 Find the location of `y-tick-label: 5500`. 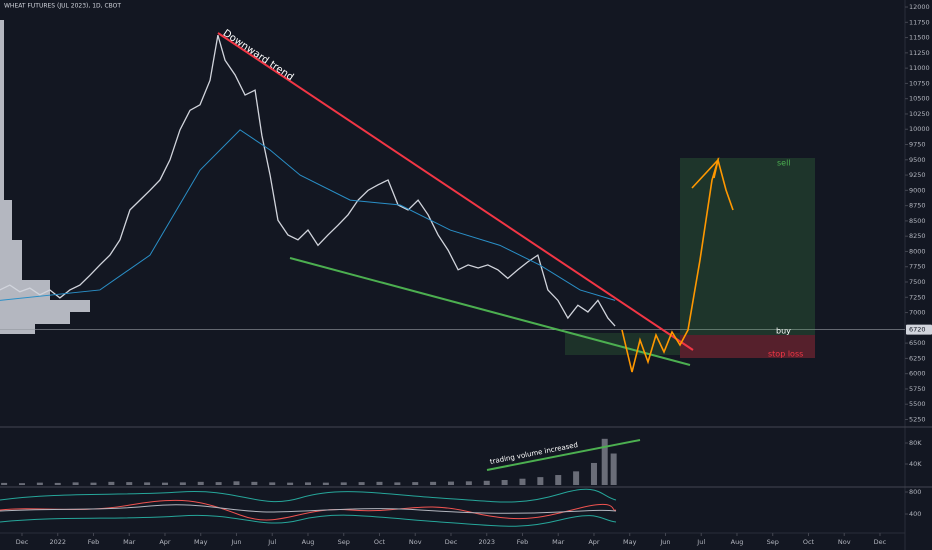

y-tick-label: 5500 is located at coordinates (917, 404).